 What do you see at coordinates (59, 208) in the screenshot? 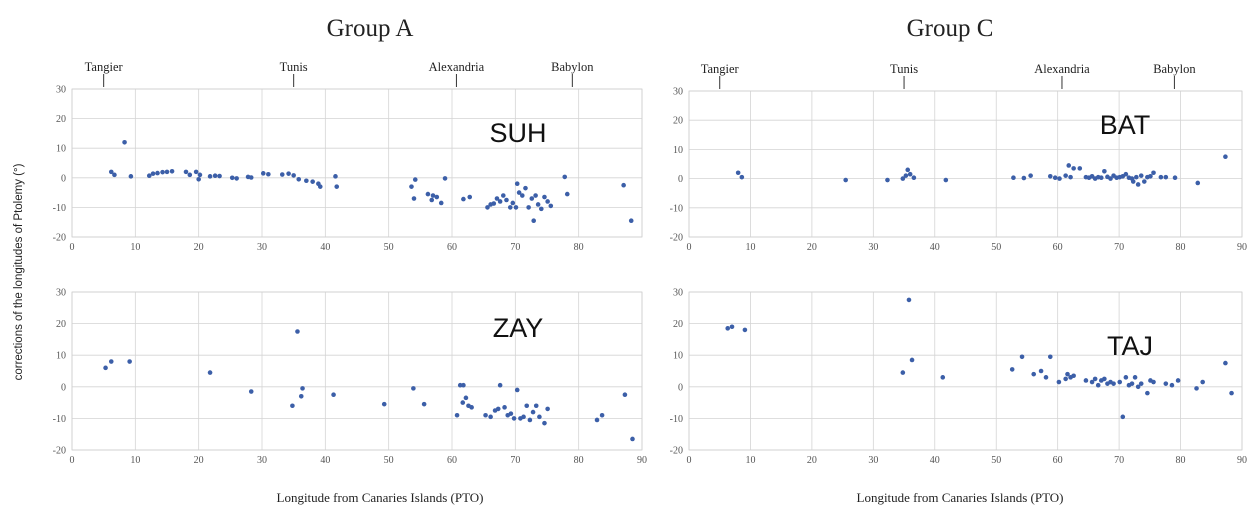
I see `y-tick-label: -10` at bounding box center [59, 208].